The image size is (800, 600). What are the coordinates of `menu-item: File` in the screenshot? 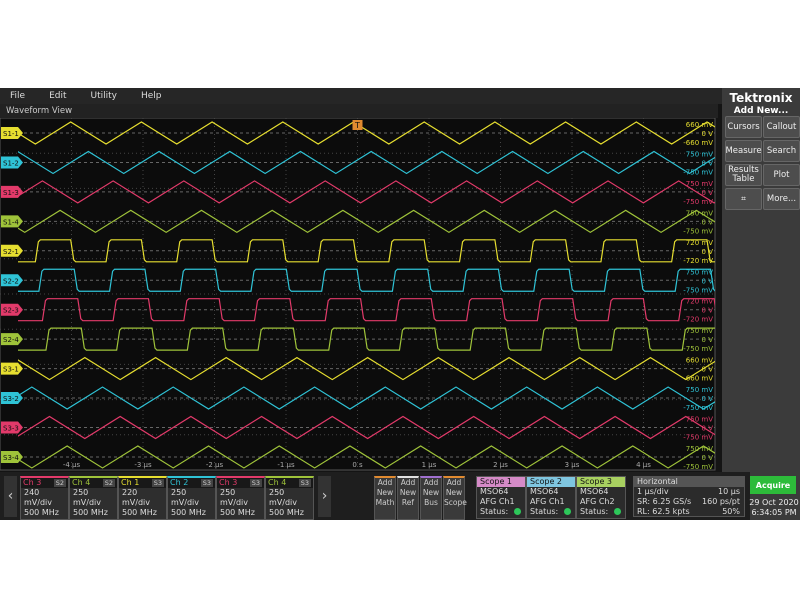 It's located at (18, 96).